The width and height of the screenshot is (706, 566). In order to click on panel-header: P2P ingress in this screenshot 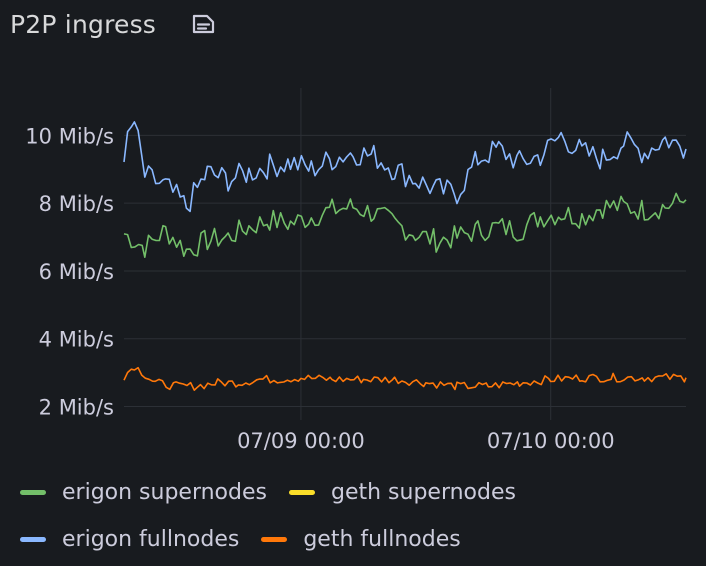, I will do `click(114, 24)`.